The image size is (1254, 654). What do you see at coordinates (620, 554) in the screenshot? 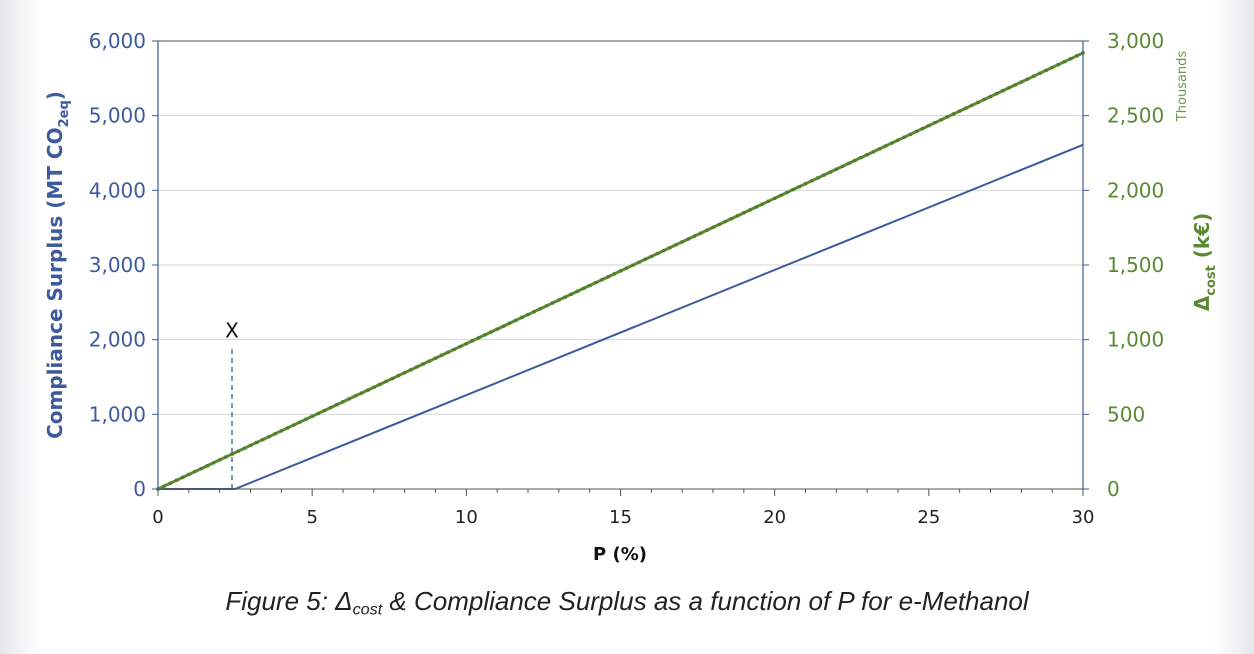
I see `x-axis-title: P (%)` at bounding box center [620, 554].